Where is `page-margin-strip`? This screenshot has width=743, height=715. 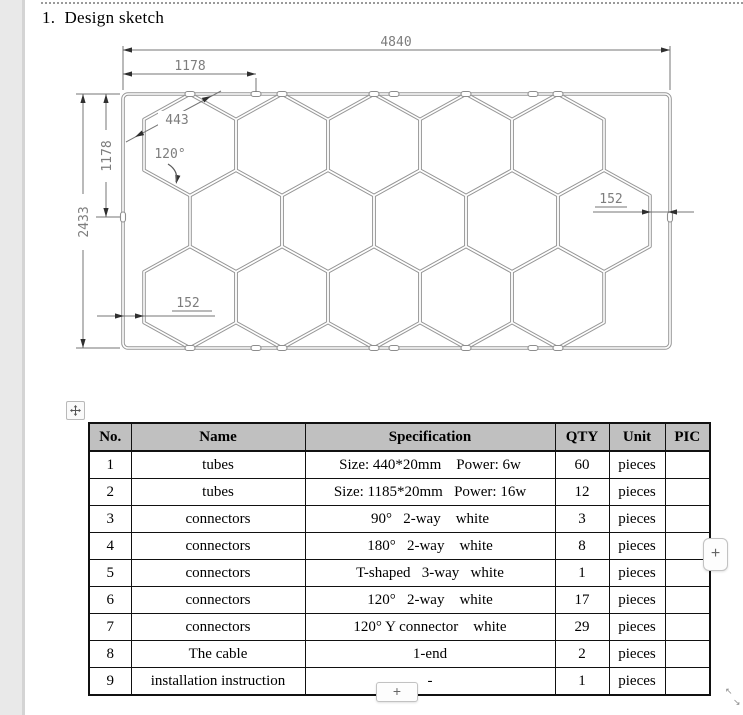
page-margin-strip is located at coordinates (12, 357).